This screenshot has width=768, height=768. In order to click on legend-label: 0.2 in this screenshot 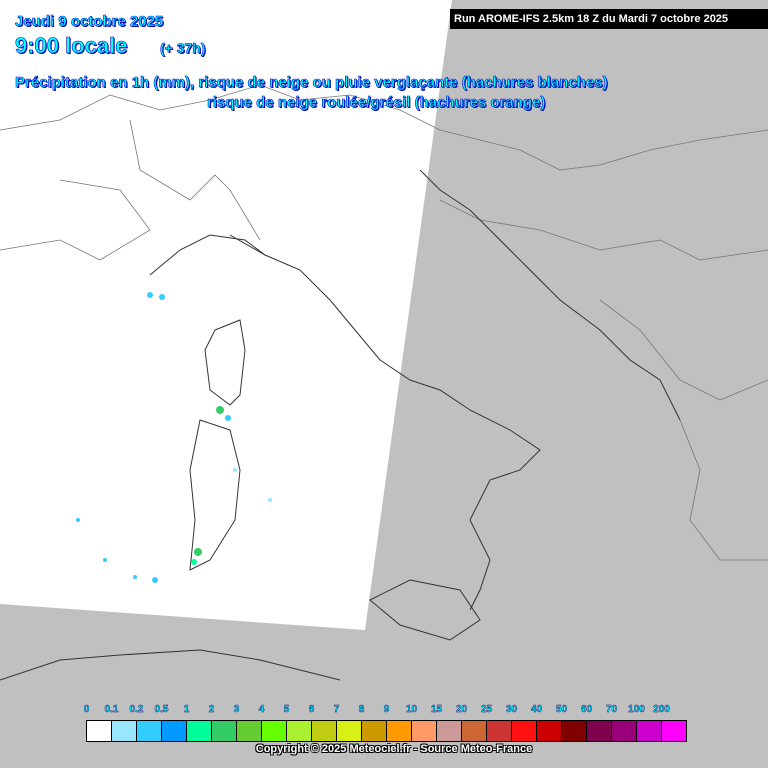, I will do `click(136, 709)`.